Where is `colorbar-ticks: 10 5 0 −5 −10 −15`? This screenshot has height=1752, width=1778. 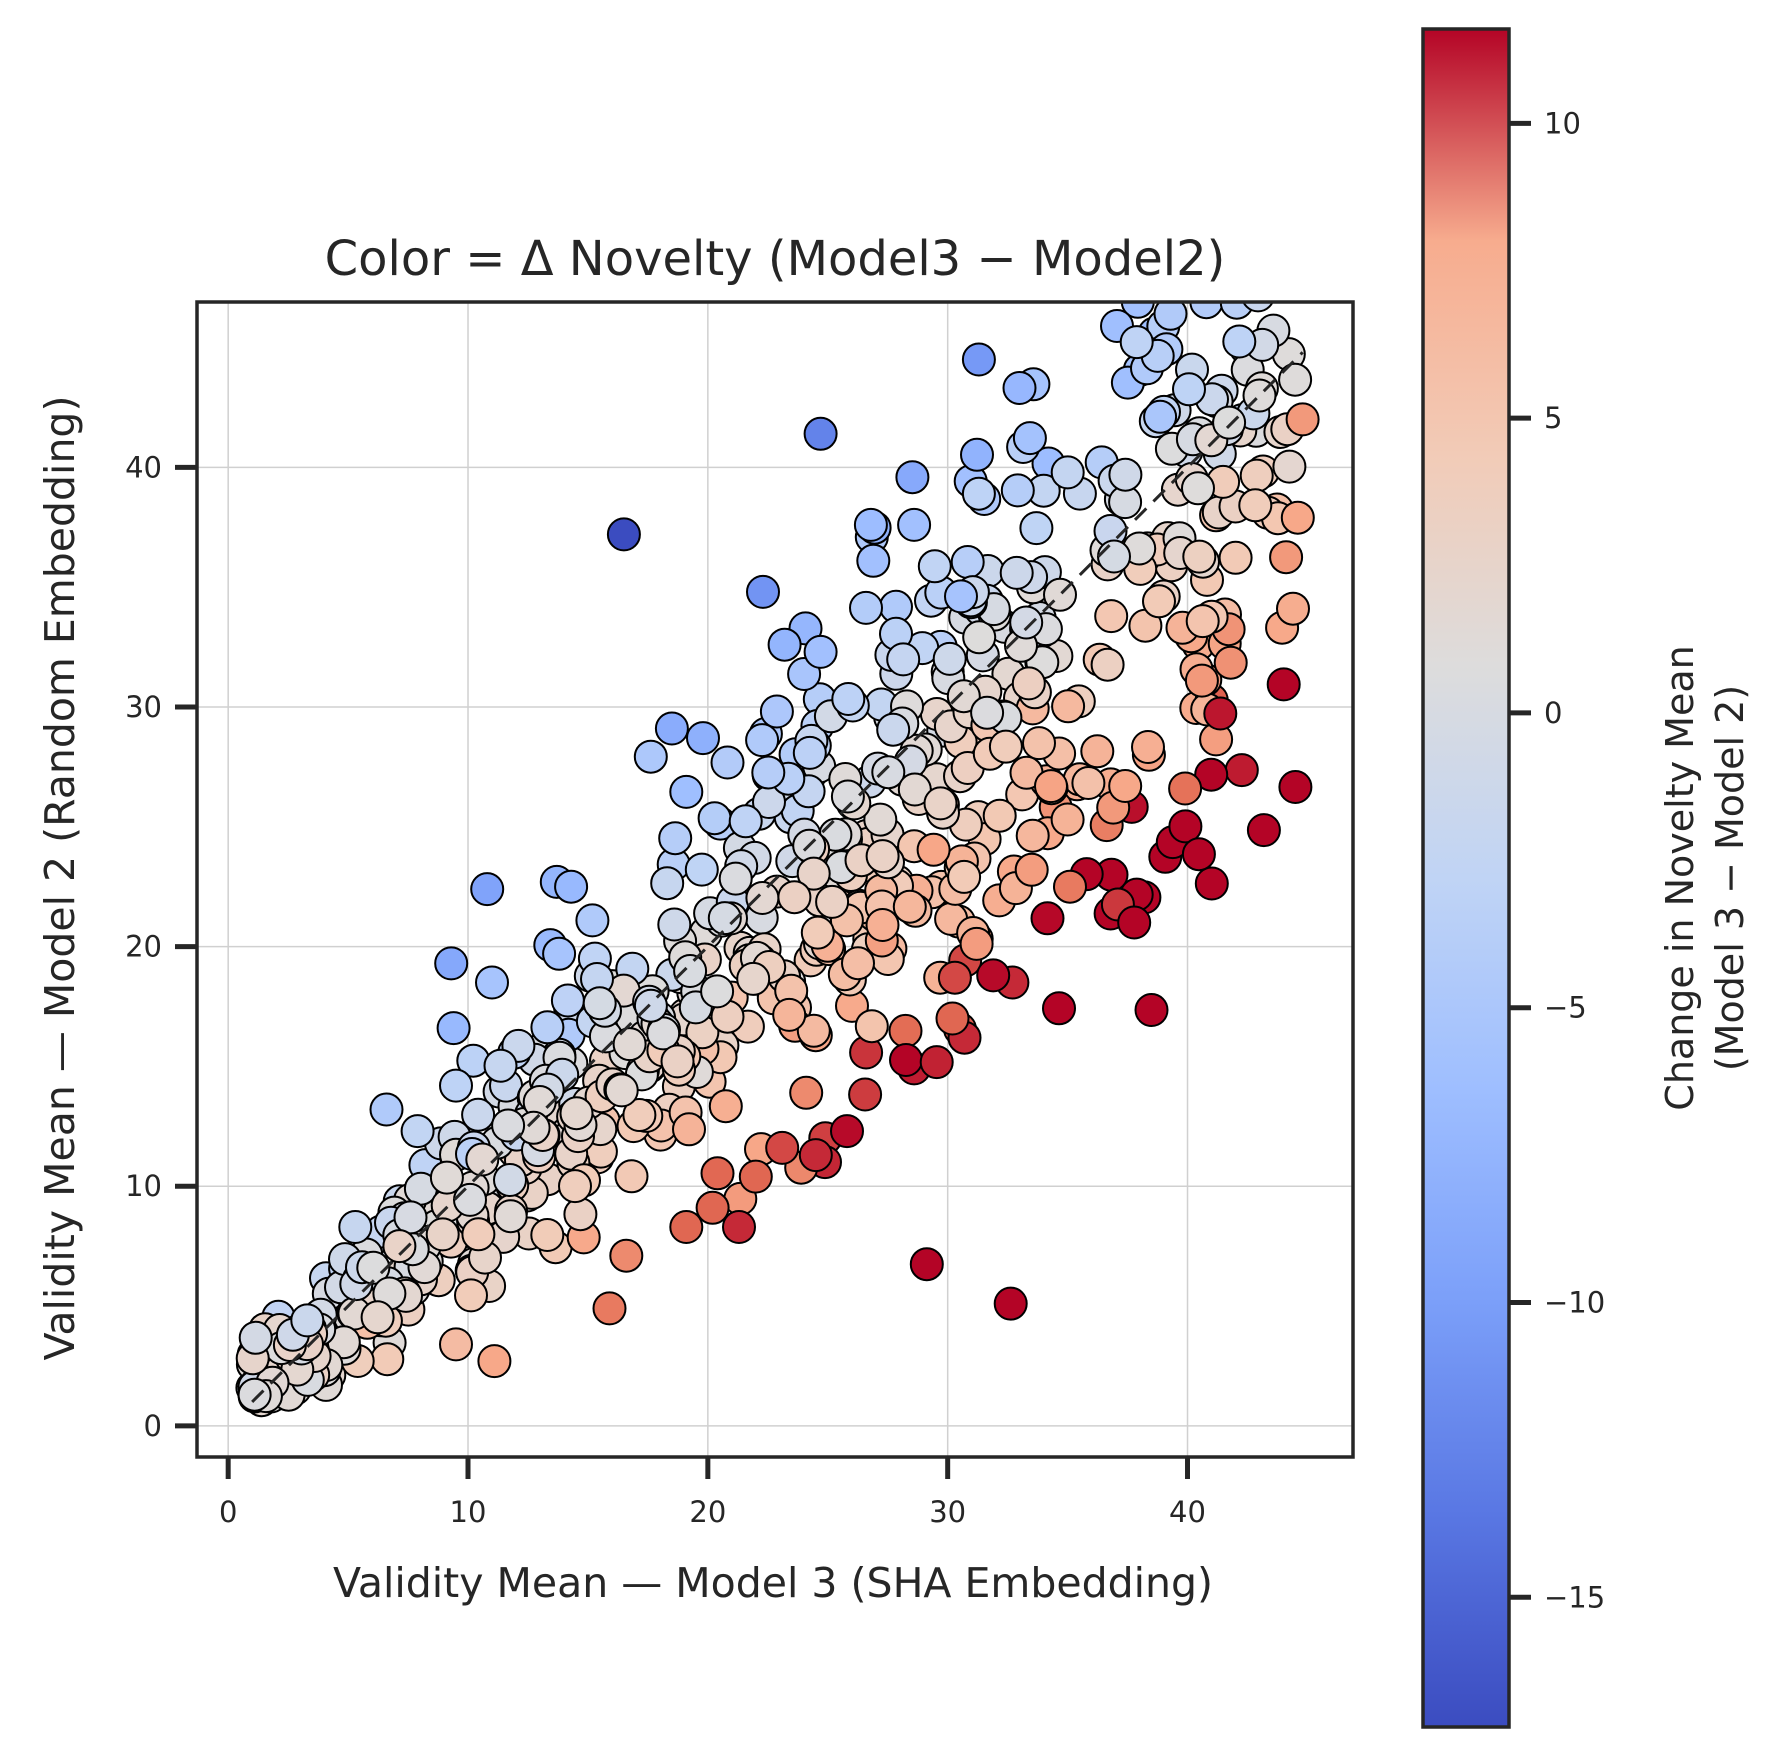 colorbar-ticks: 10 5 0 −5 −10 −15 is located at coordinates (1557, 860).